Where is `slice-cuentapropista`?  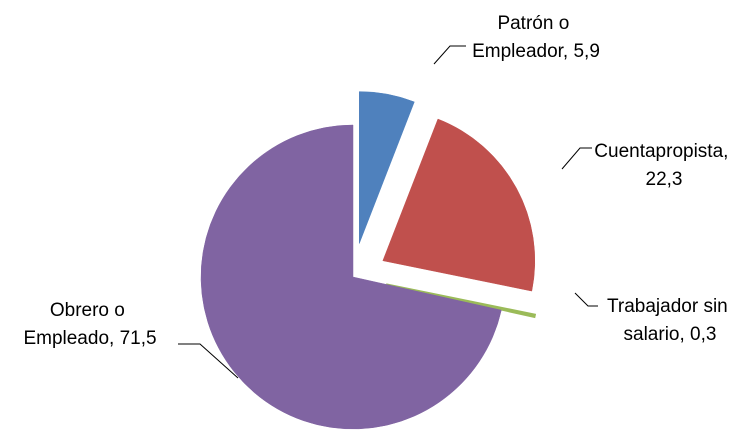 slice-cuentapropista is located at coordinates (459, 205).